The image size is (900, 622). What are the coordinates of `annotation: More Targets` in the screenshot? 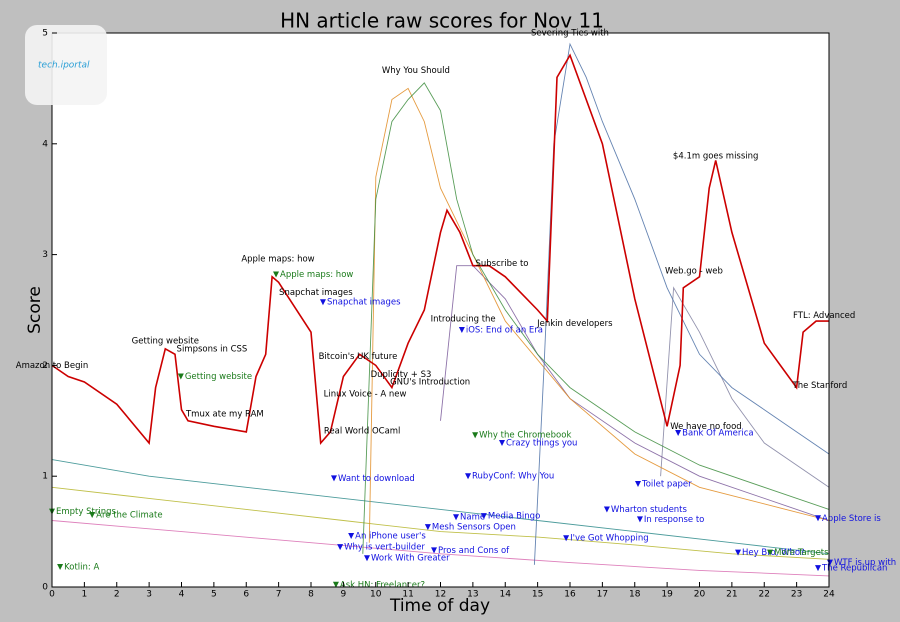 It's located at (801, 553).